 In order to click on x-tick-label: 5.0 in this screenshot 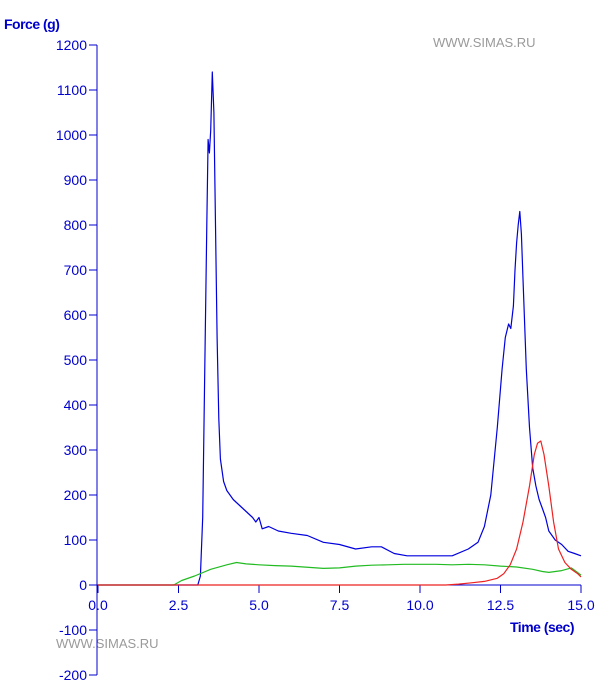, I will do `click(259, 605)`.